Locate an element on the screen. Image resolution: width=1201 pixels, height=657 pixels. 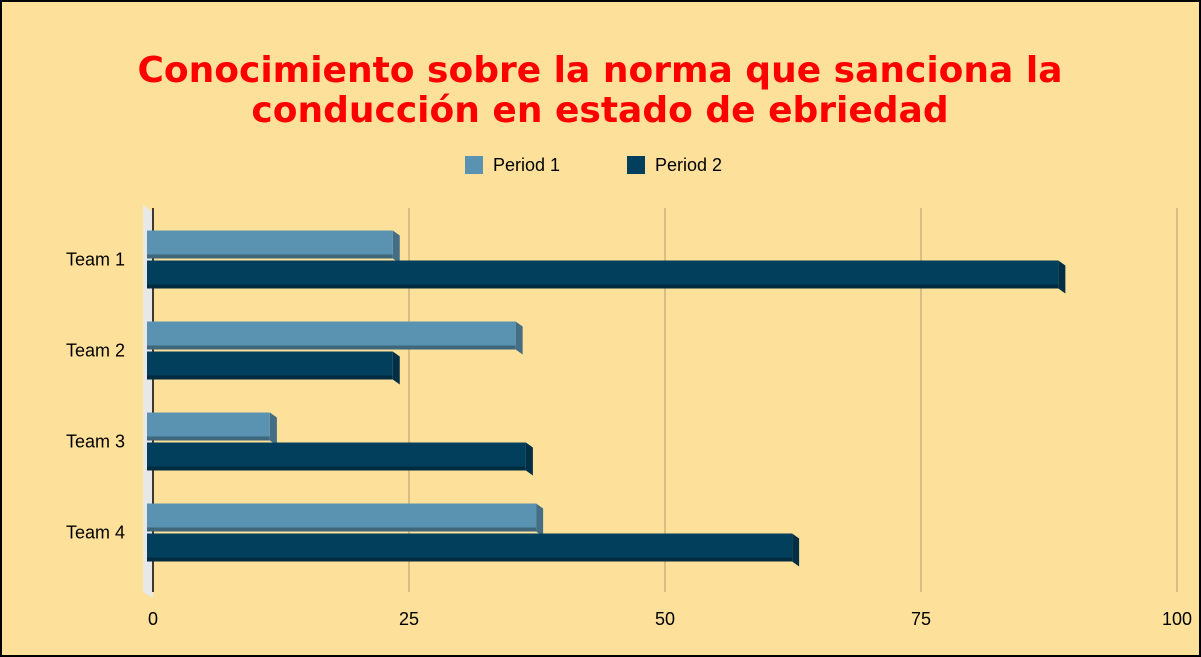
legend-label: Period 2 is located at coordinates (688, 165).